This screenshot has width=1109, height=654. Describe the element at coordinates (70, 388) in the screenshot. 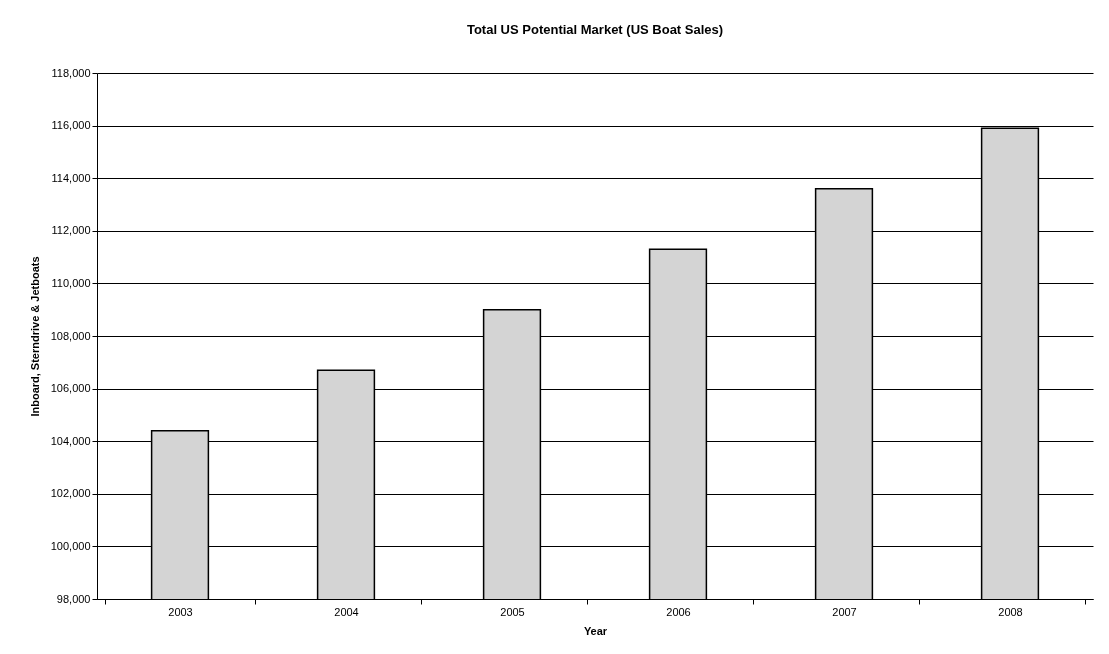

I see `y-tick-label: 106,000` at that location.